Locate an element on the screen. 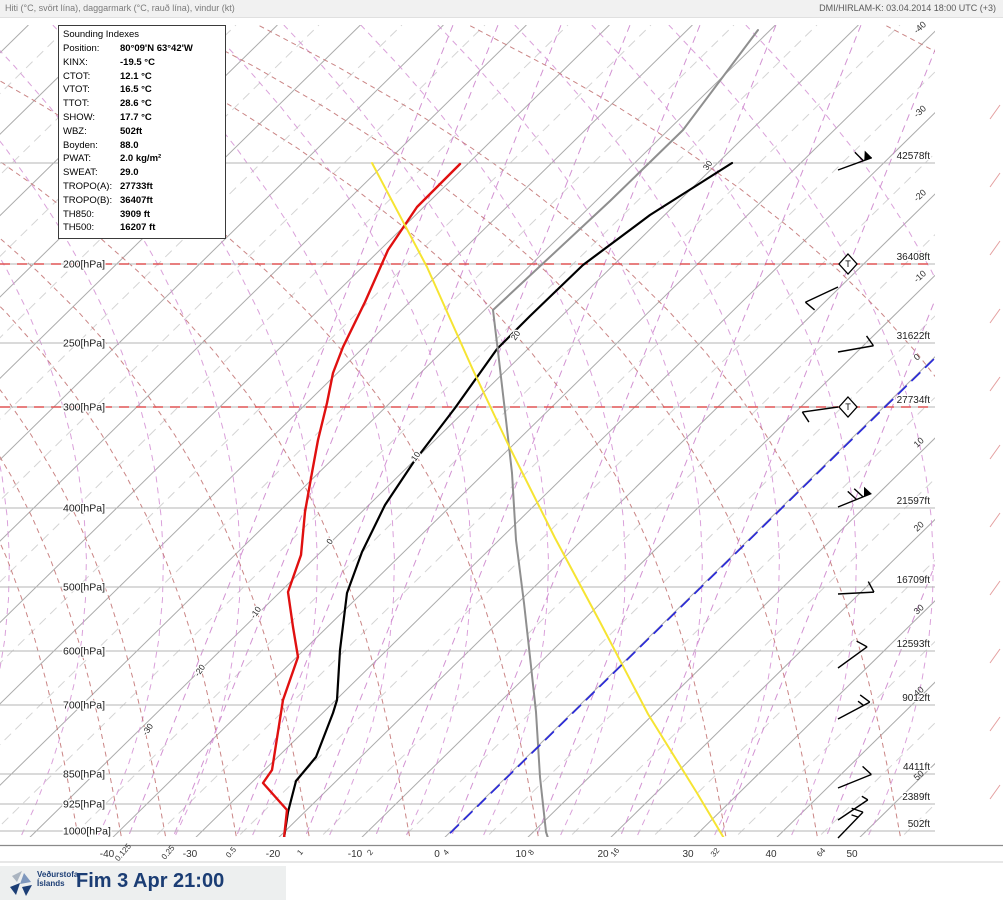 This screenshot has width=1003, height=900. mixing-ratio-tick: 32 is located at coordinates (715, 852).